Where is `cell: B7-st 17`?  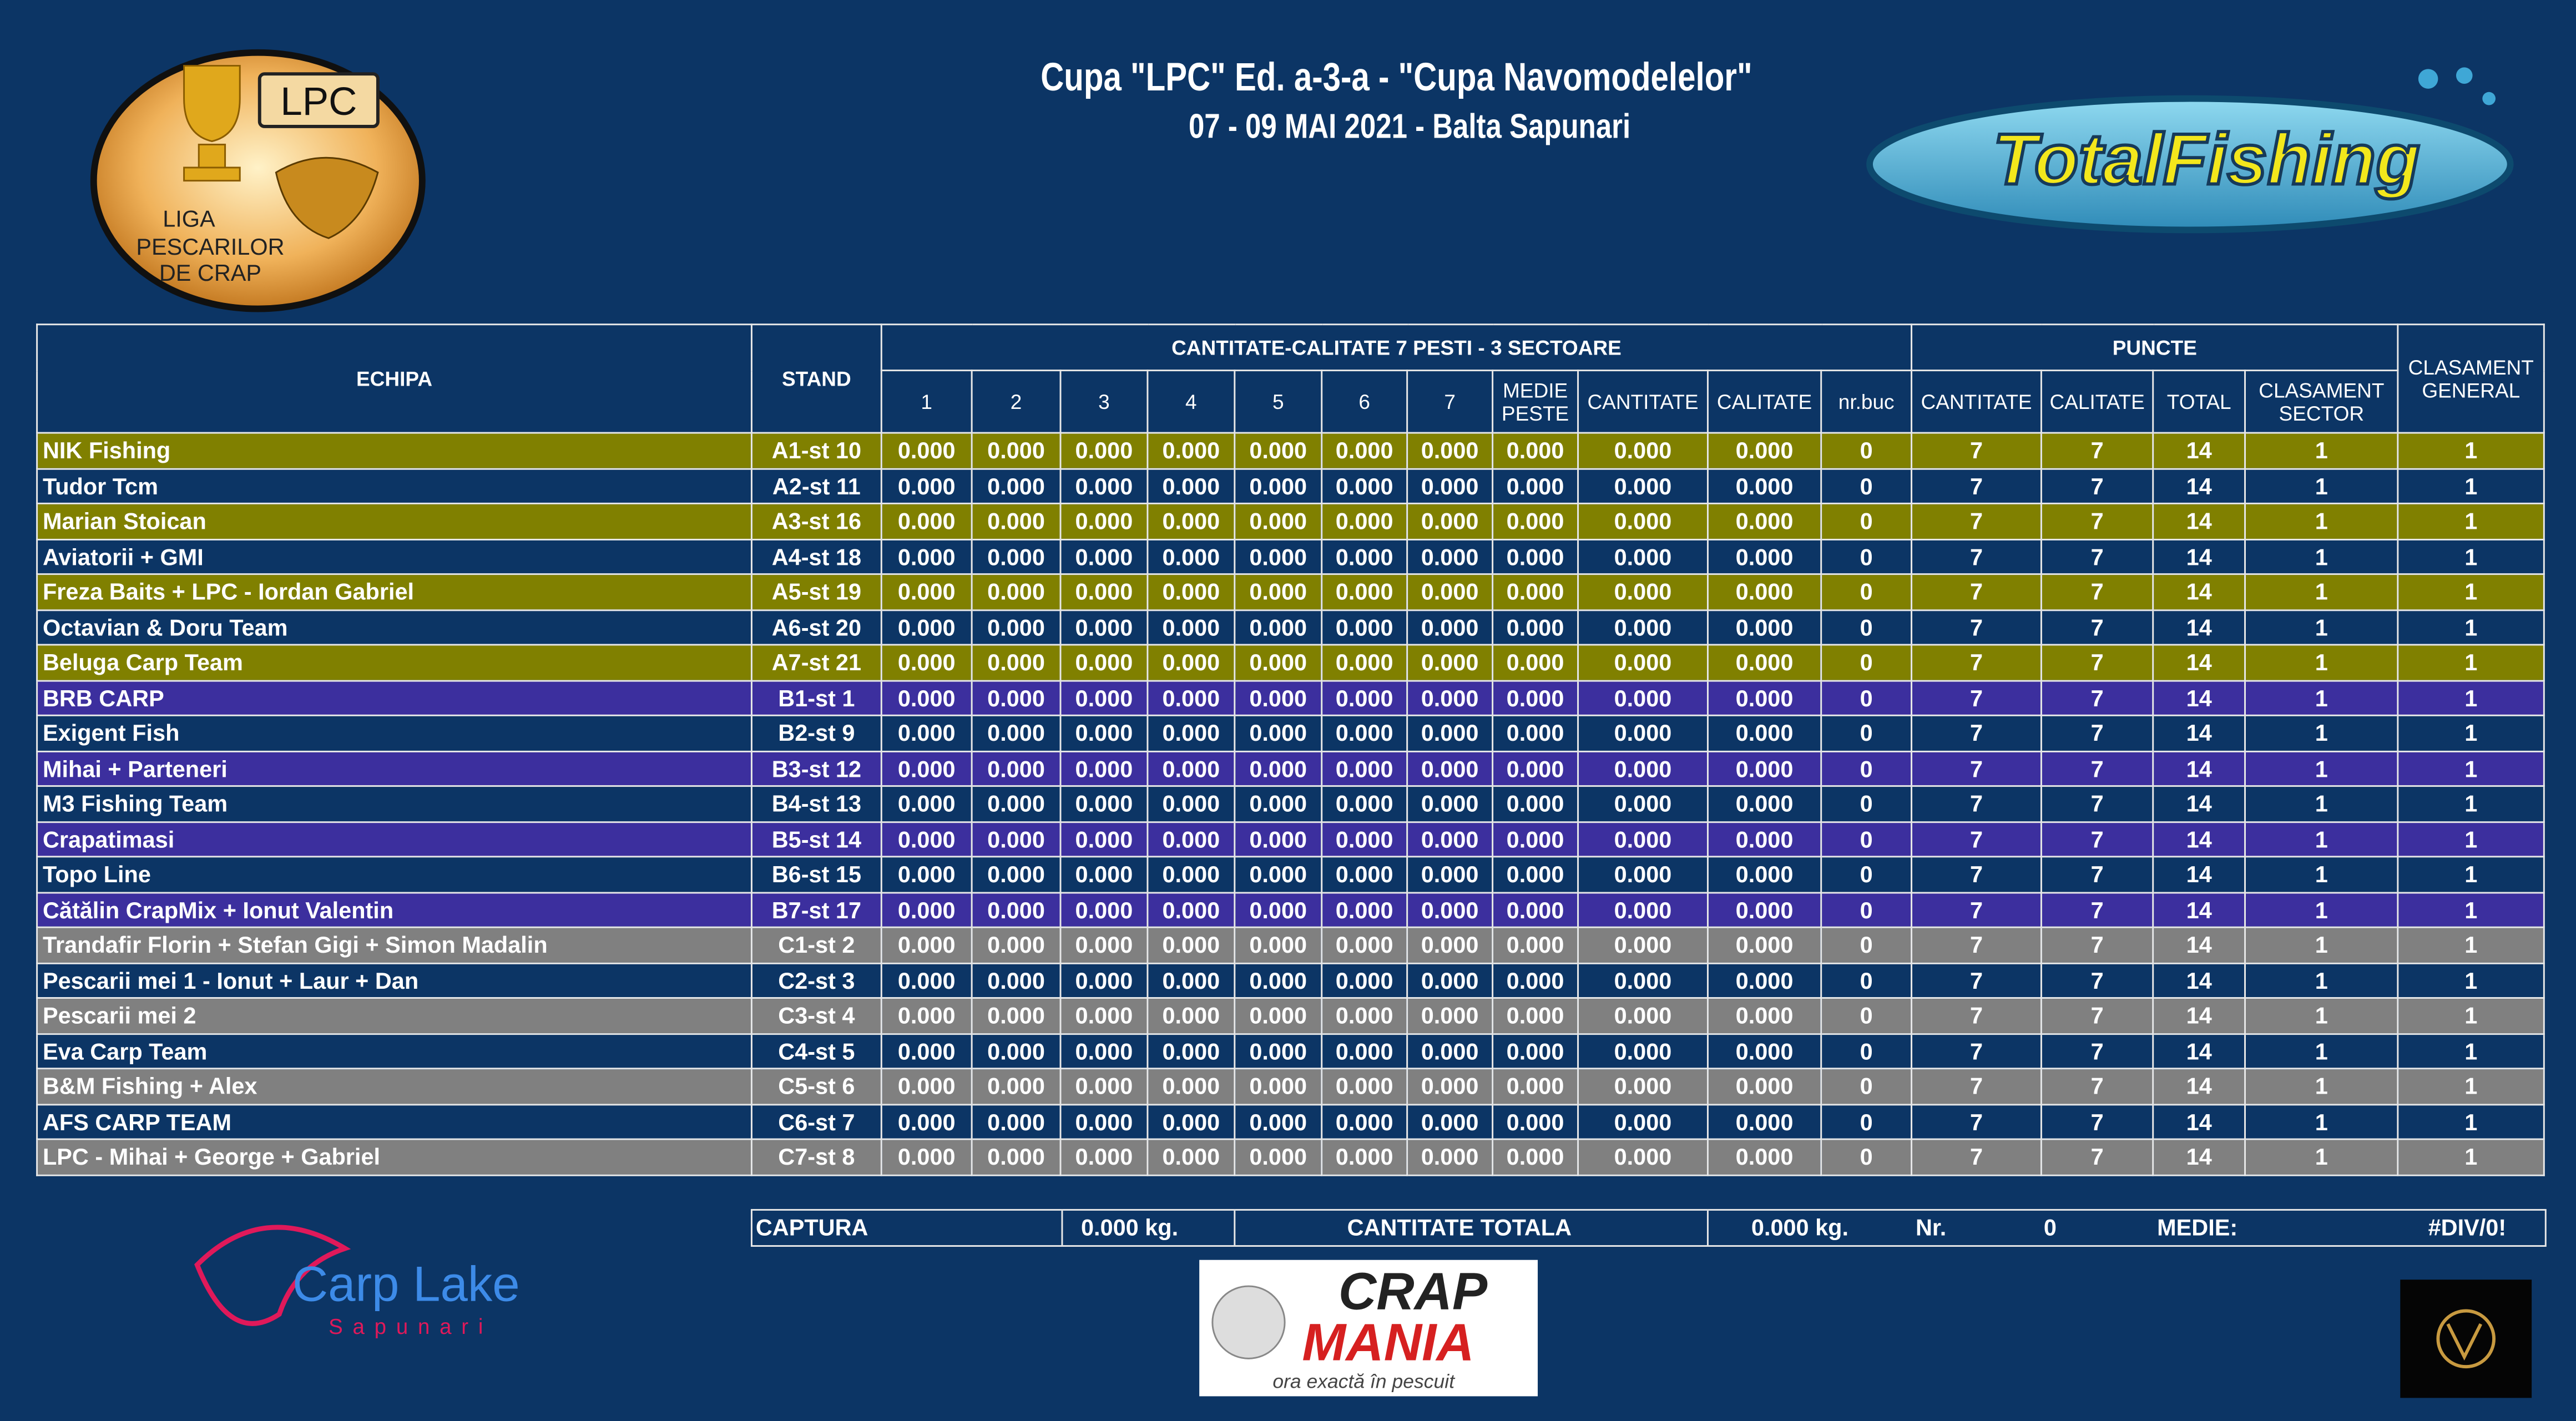
cell: B7-st 17 is located at coordinates (816, 909).